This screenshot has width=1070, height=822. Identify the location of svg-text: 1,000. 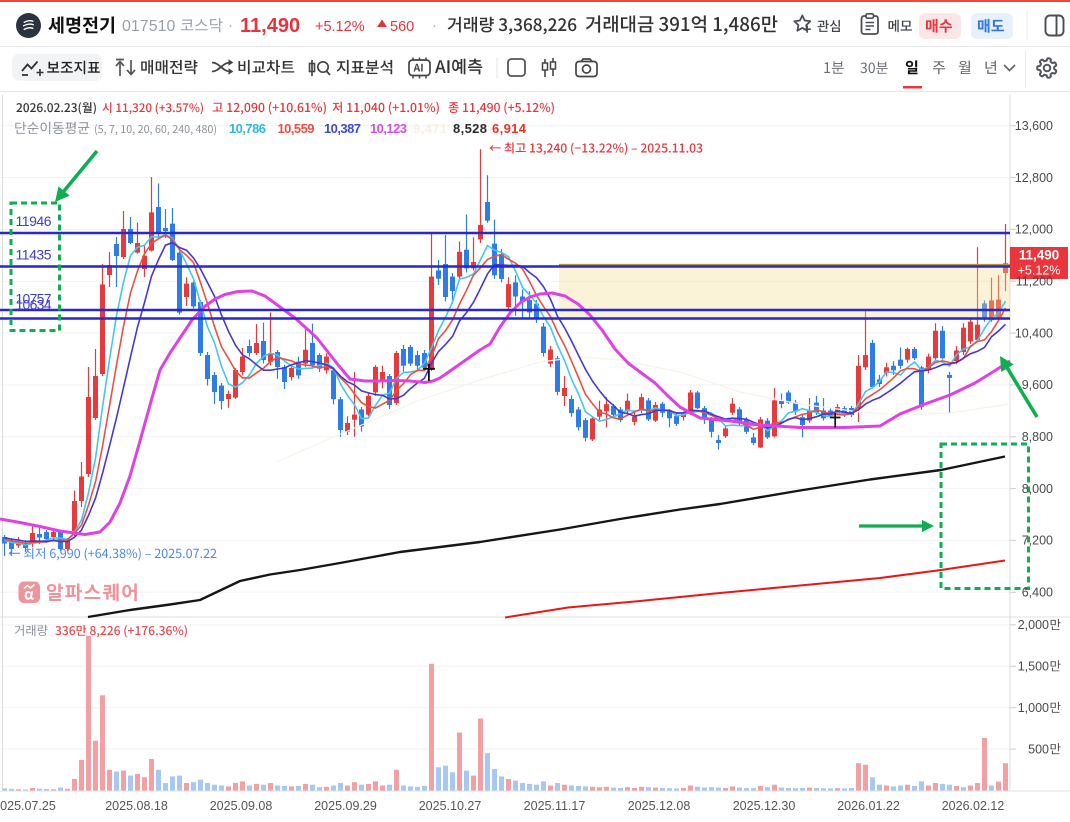
(1033, 708).